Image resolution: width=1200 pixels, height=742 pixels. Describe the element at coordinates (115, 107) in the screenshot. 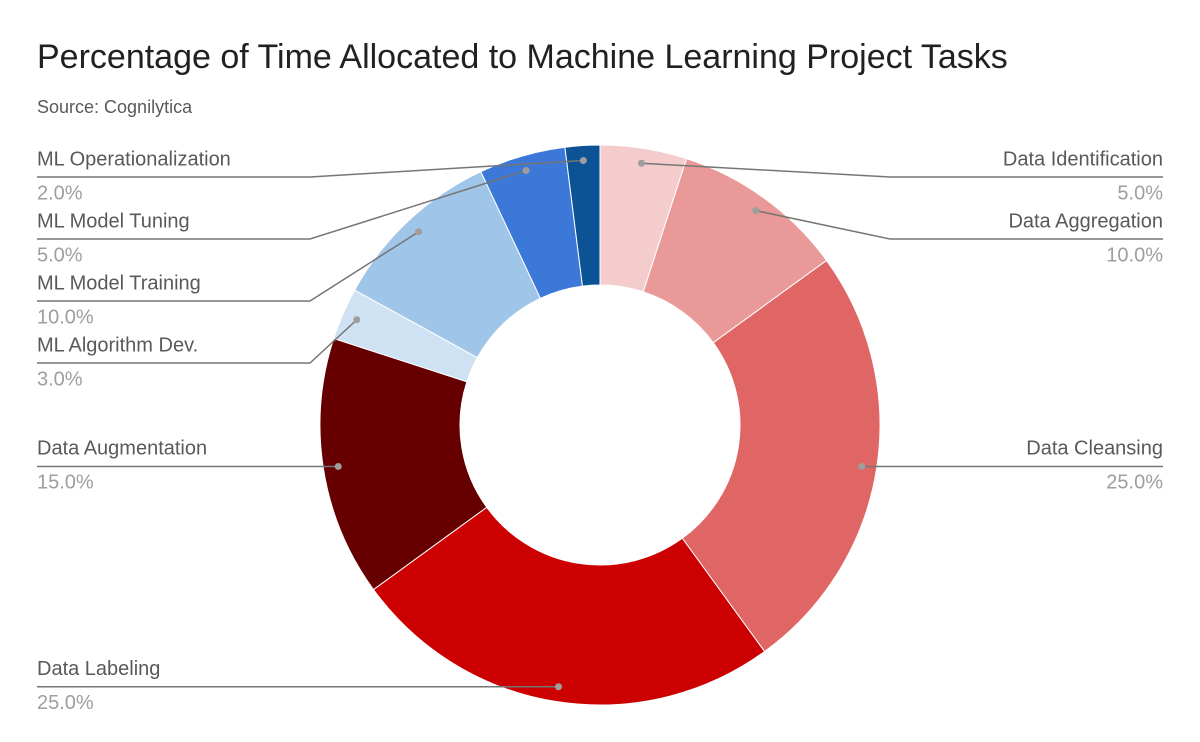

I see `chart-subtitle: Source: Cognilytica` at that location.